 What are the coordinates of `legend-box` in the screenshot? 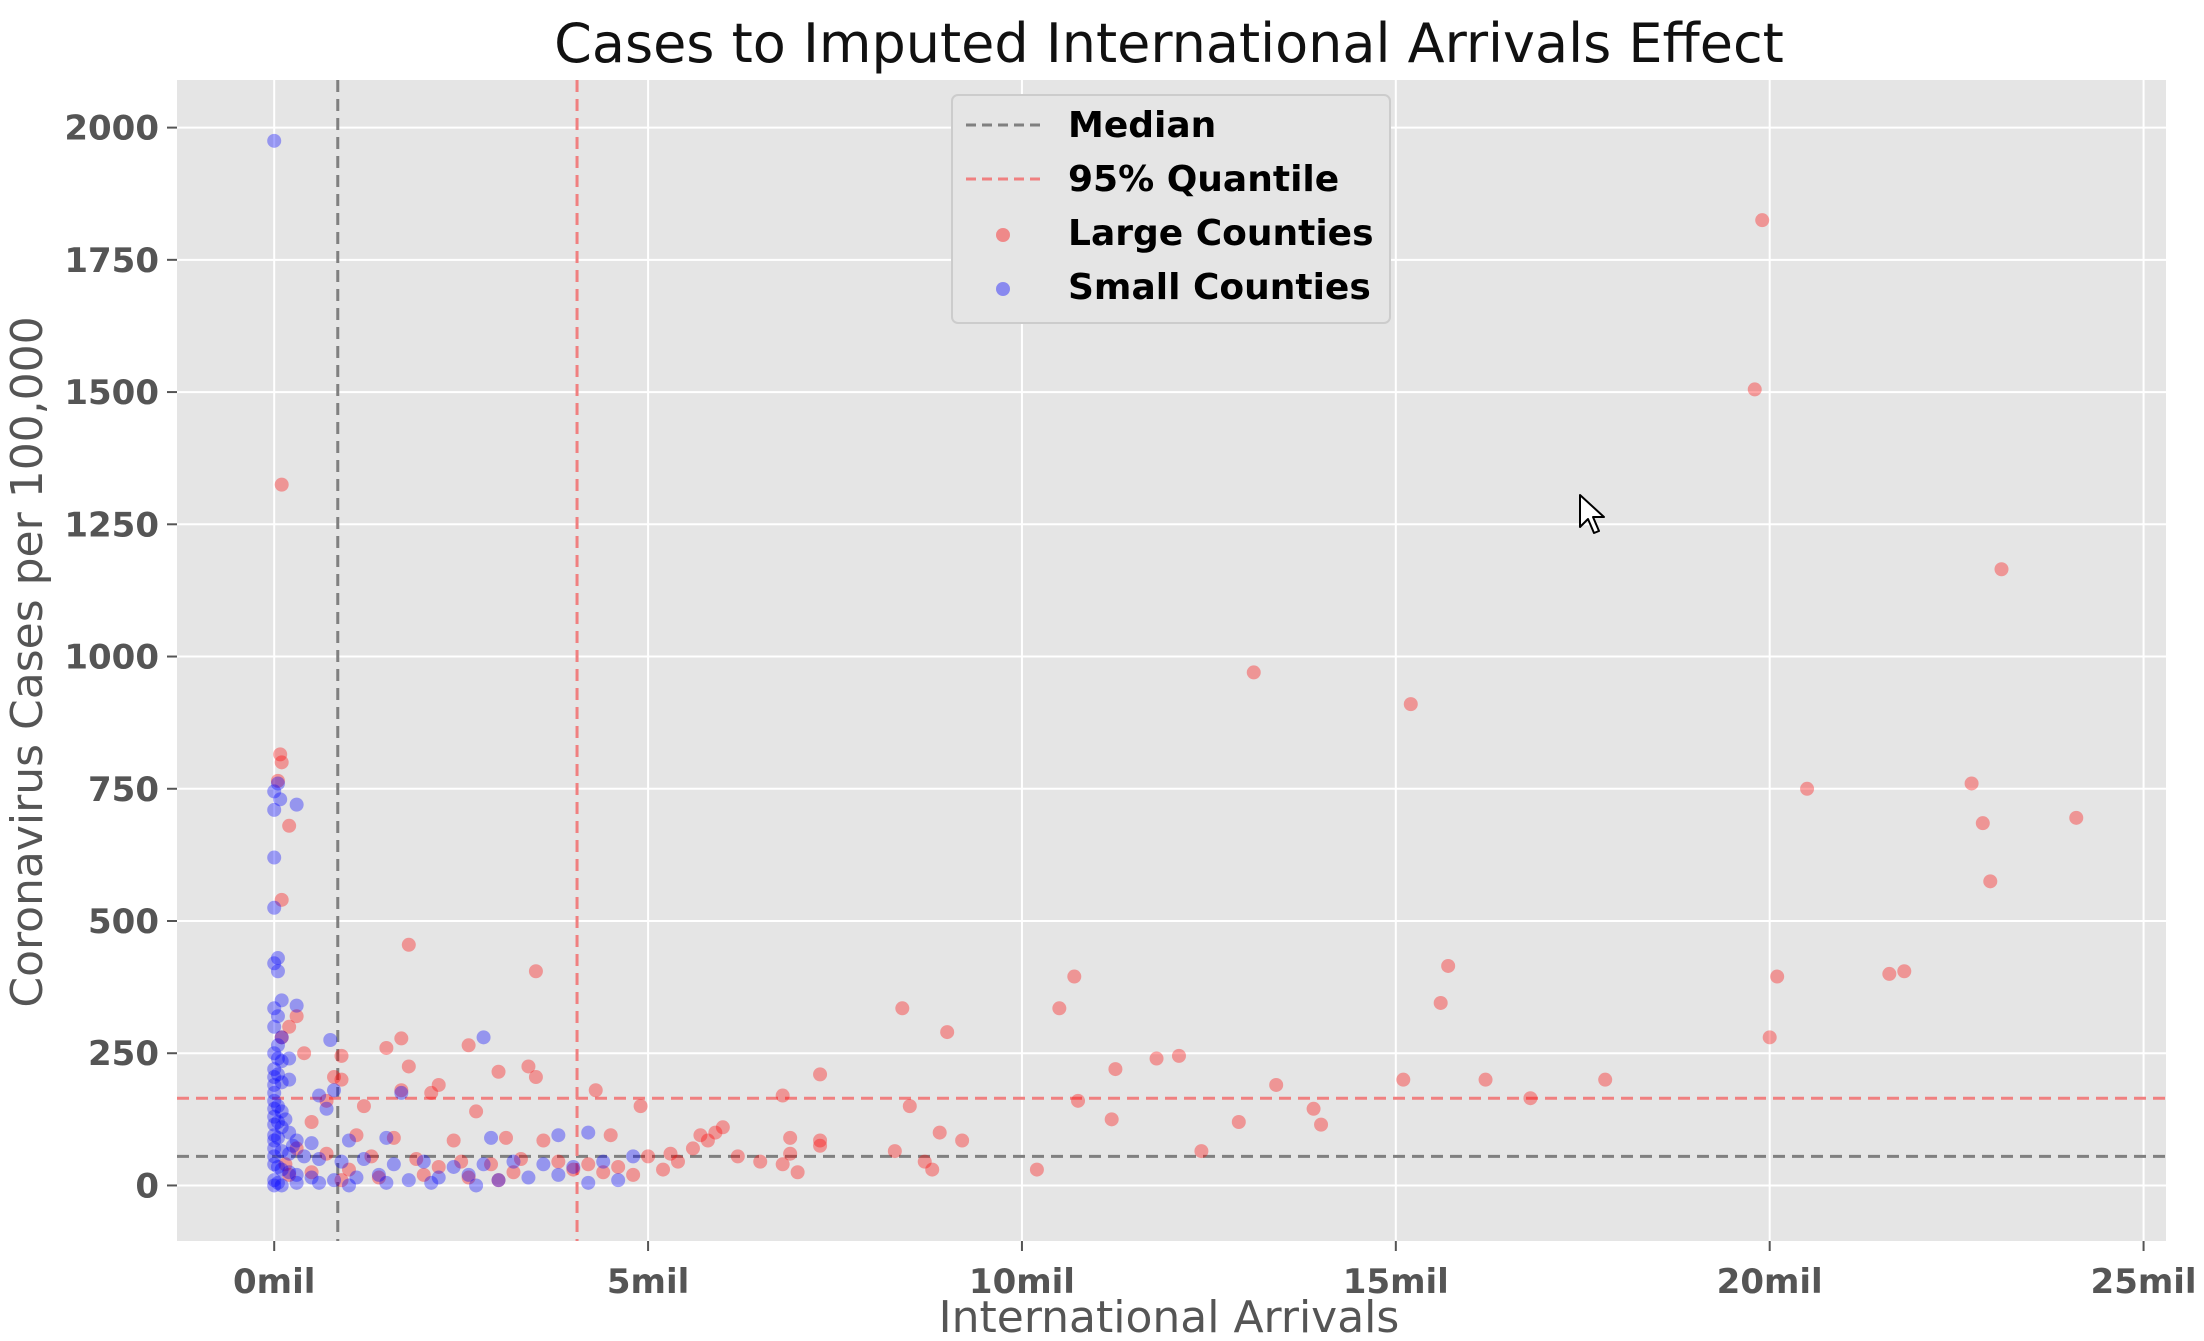 It's located at (1171, 209).